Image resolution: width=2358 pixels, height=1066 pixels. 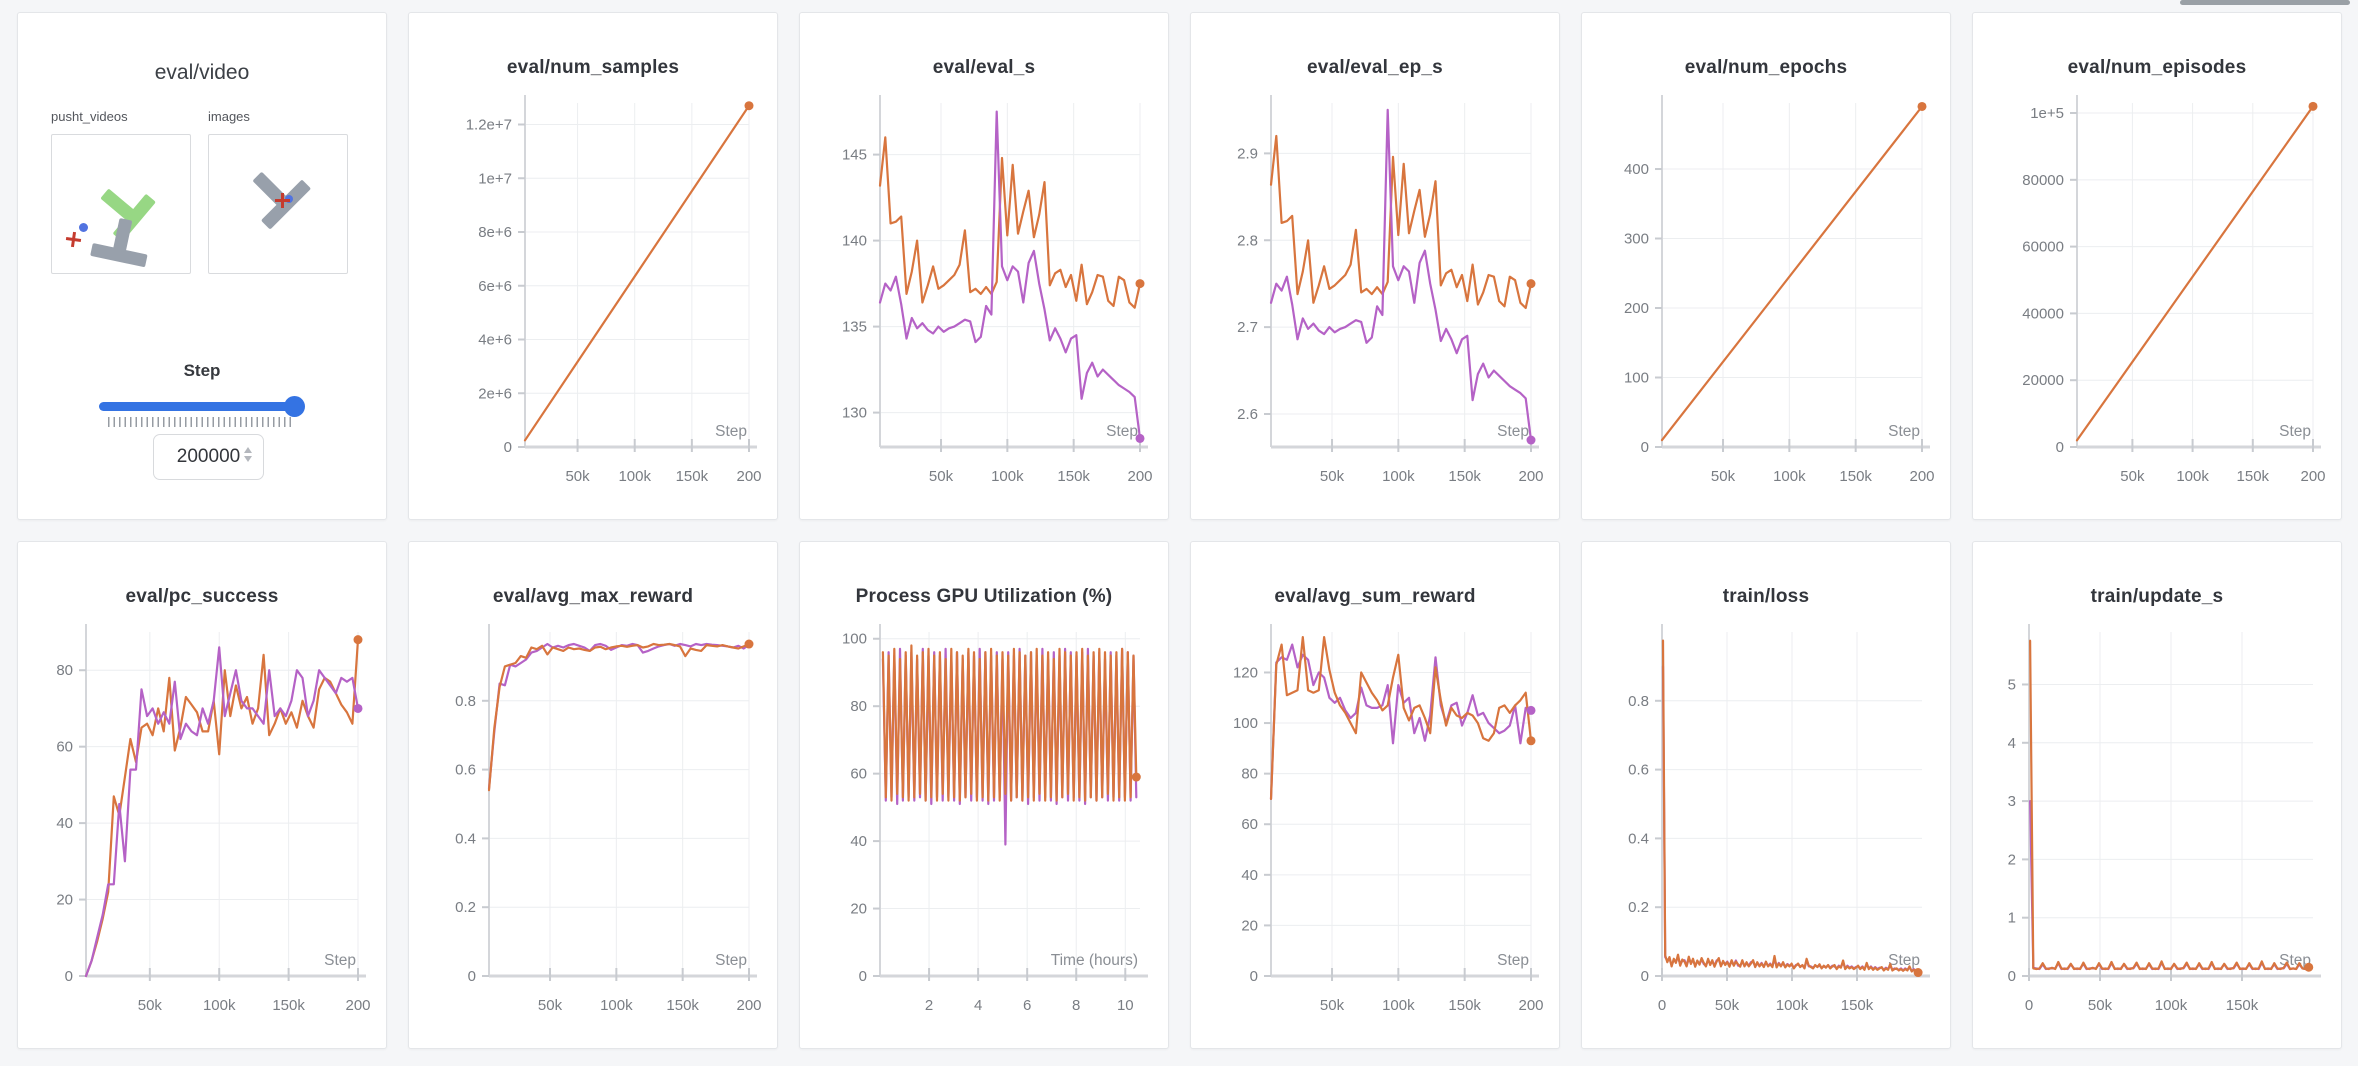 I want to click on stepper-down-icon, so click(x=248, y=459).